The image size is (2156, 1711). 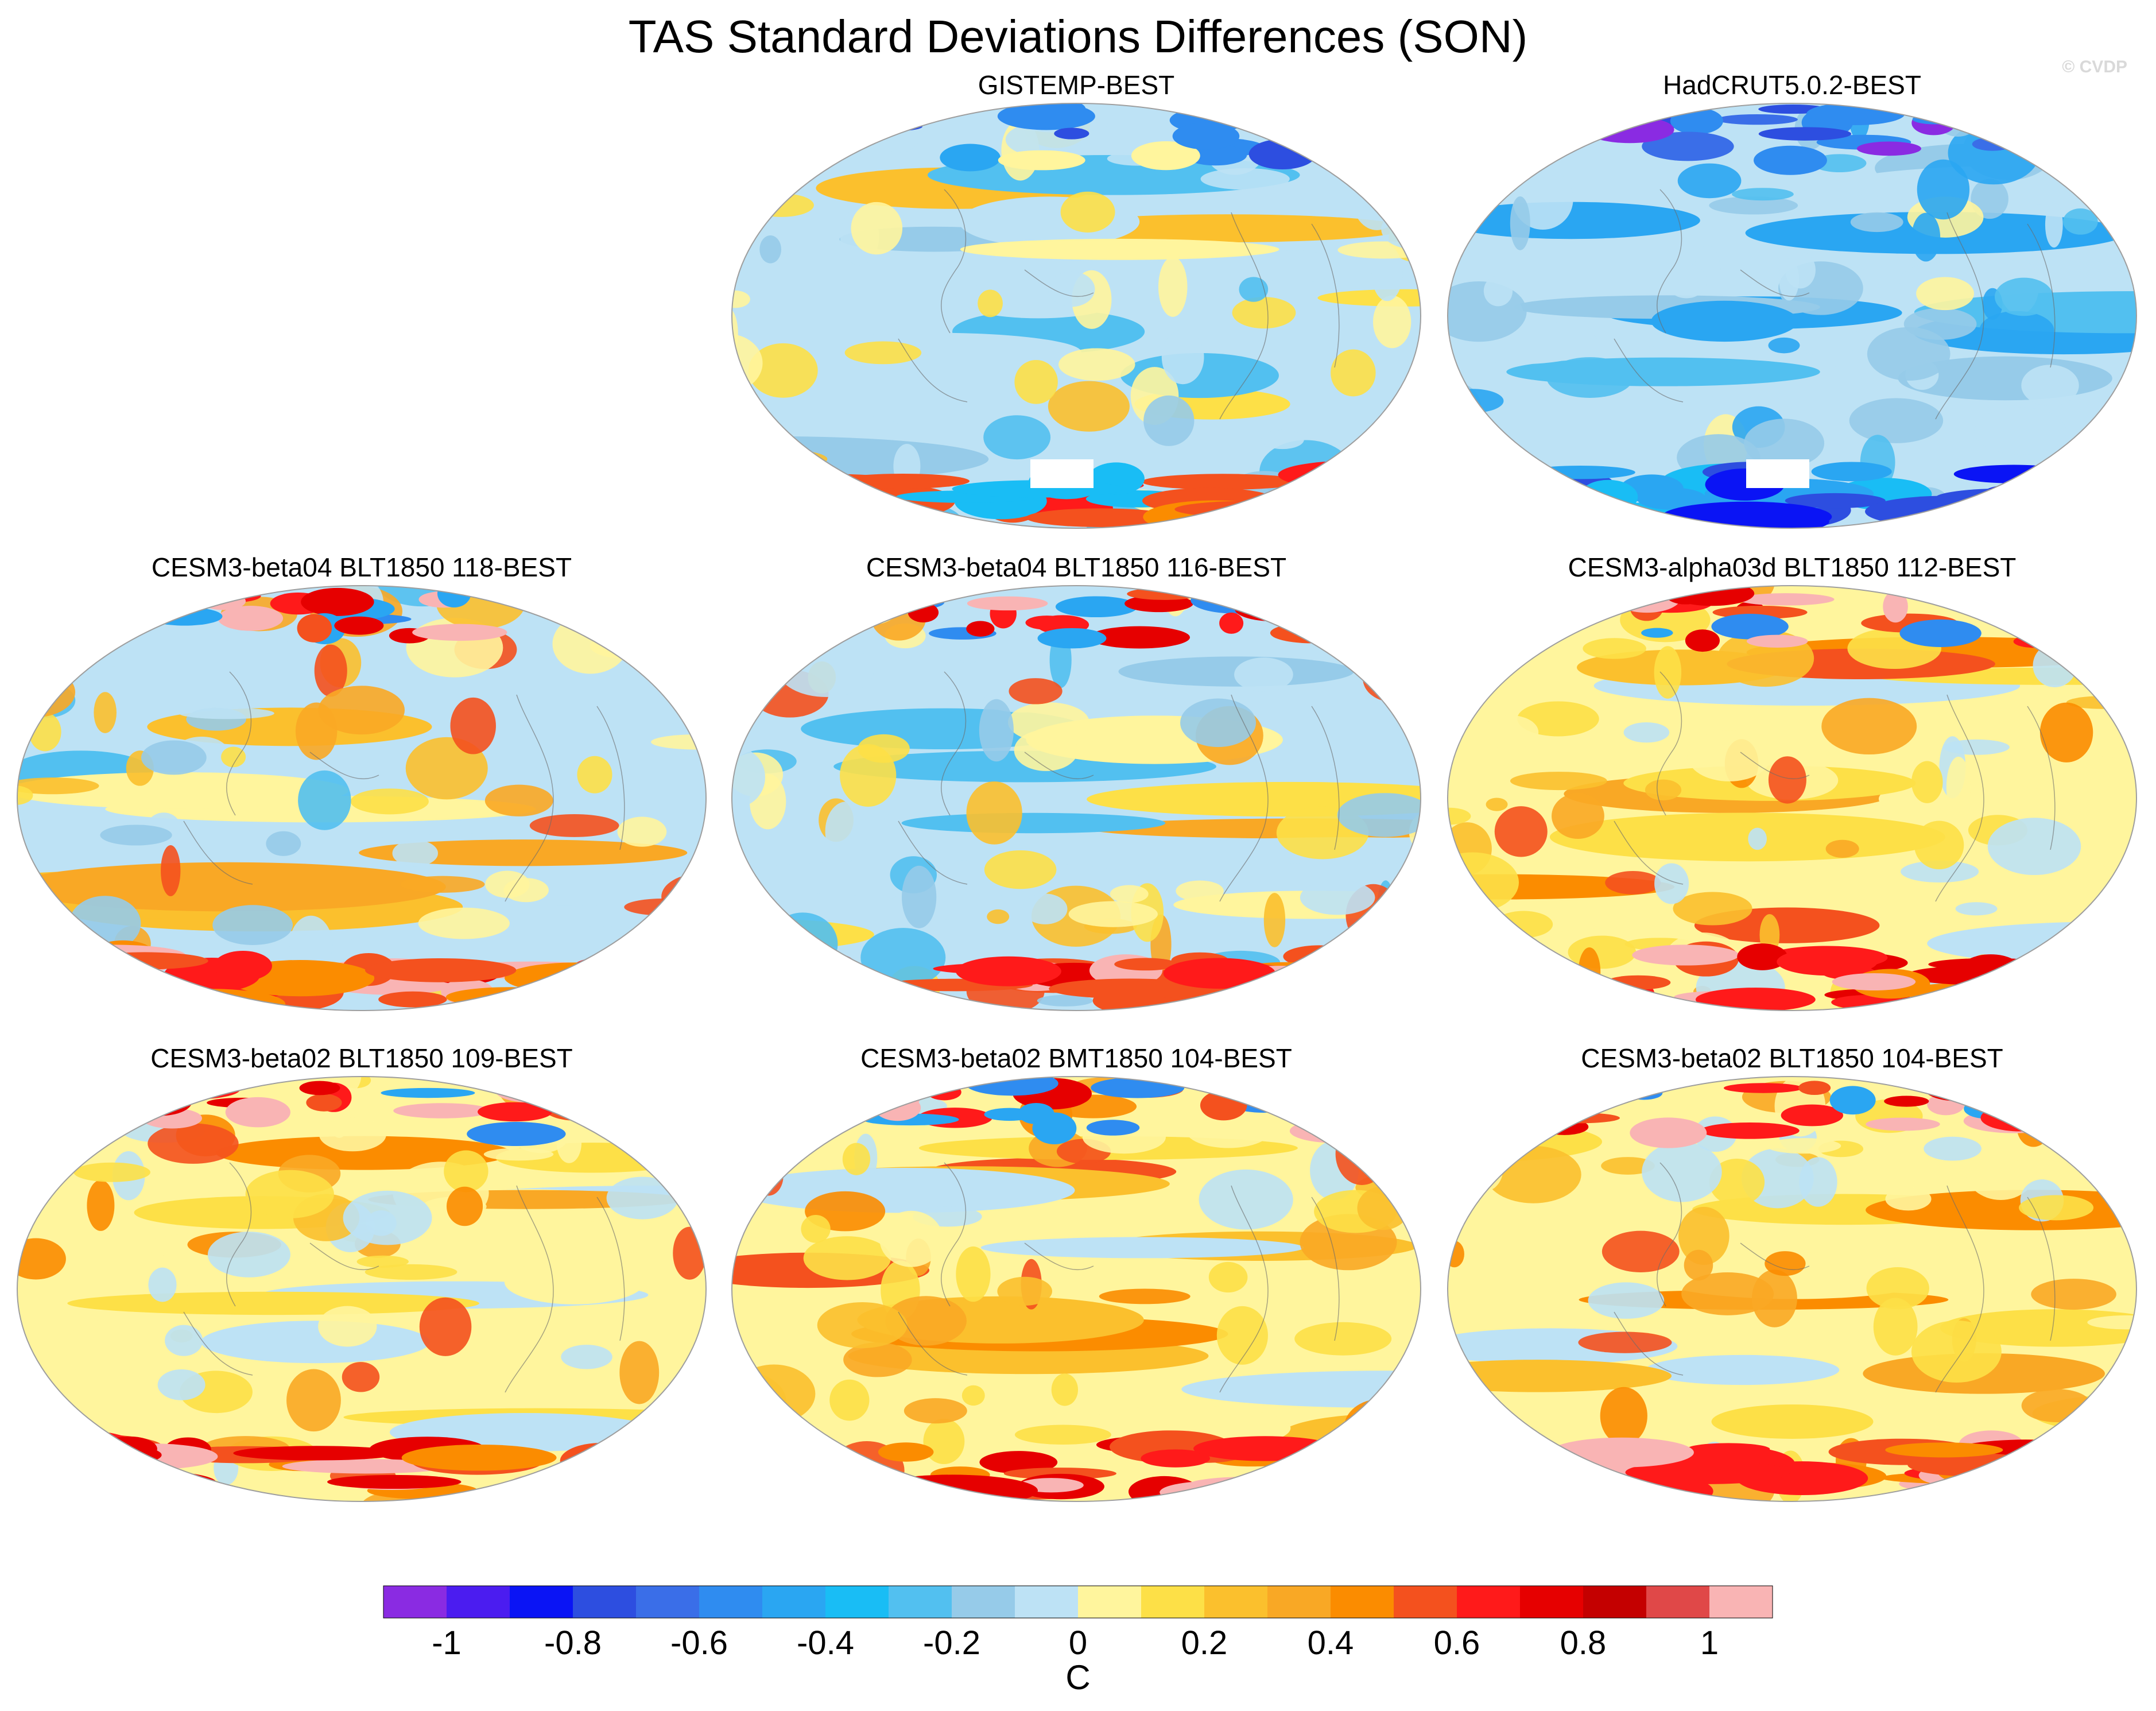 What do you see at coordinates (1792, 1289) in the screenshot?
I see `map-outline` at bounding box center [1792, 1289].